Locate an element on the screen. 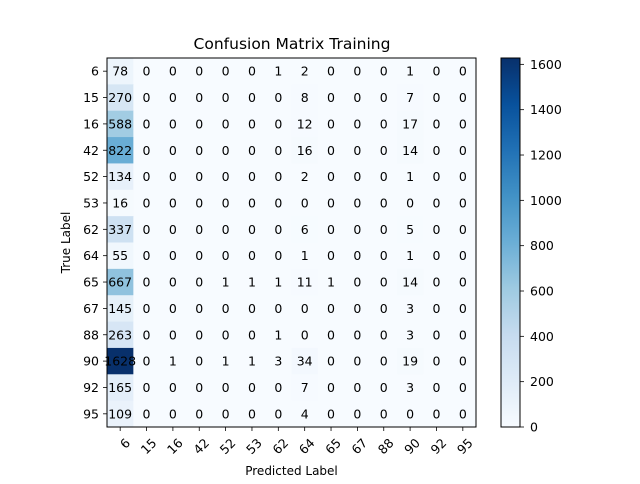  y-tick-label: 6 is located at coordinates (95, 71).